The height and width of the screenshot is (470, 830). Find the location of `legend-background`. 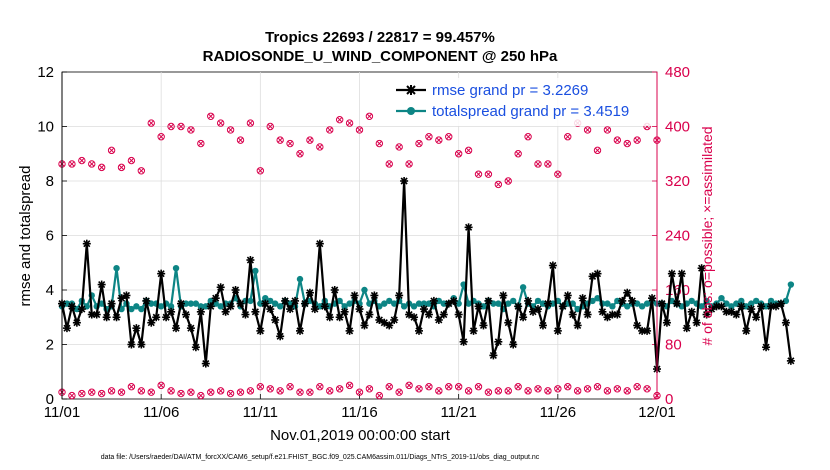

legend-background is located at coordinates (522, 102).